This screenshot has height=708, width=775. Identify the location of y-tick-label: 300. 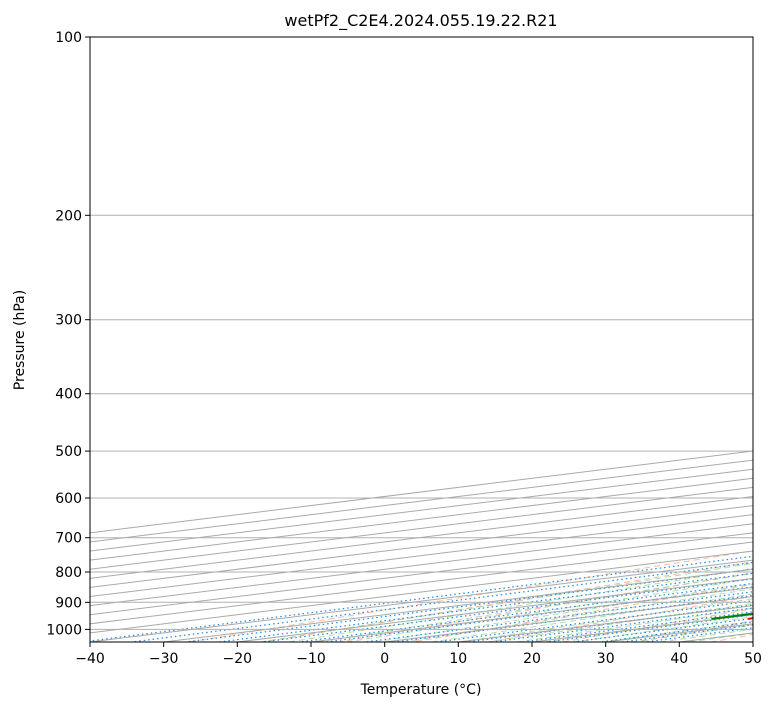
(68, 321).